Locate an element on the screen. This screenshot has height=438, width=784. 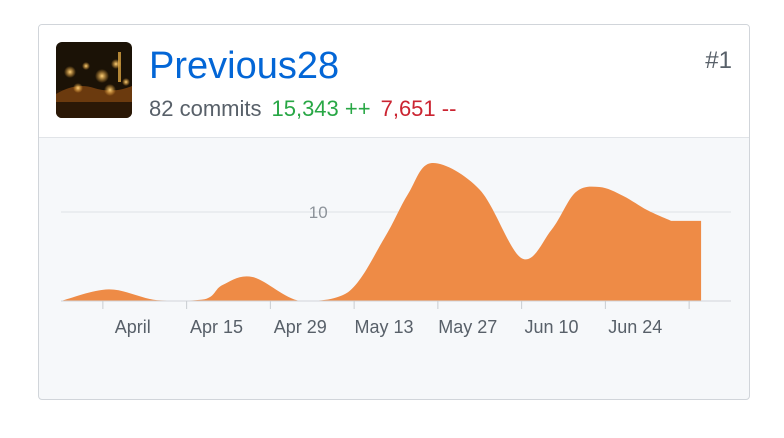
x-tick-label-6: Jun 24 is located at coordinates (635, 327).